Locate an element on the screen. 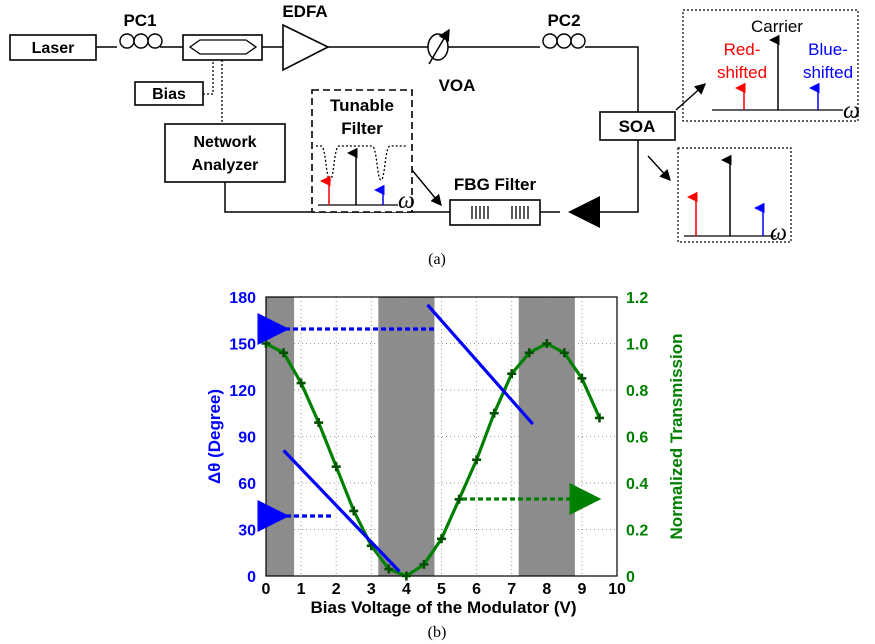 This screenshot has width=875, height=644. x-tick-label-8: 8 is located at coordinates (546, 589).